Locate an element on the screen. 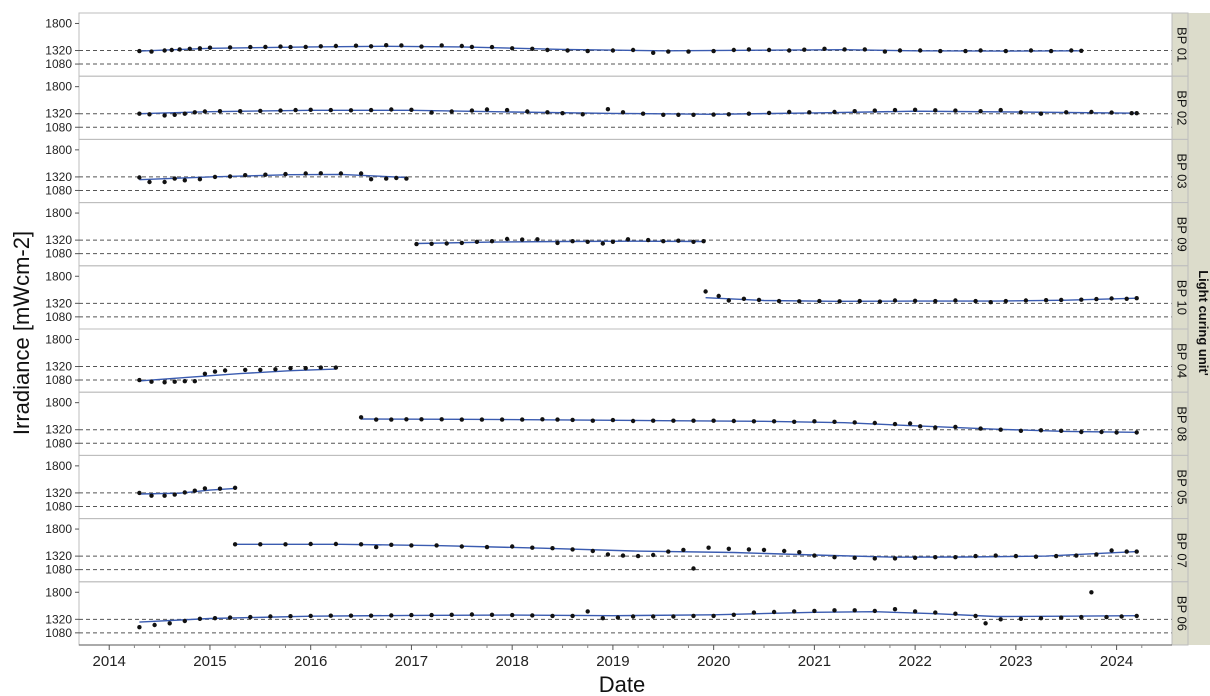  fit-line is located at coordinates (638, 112).